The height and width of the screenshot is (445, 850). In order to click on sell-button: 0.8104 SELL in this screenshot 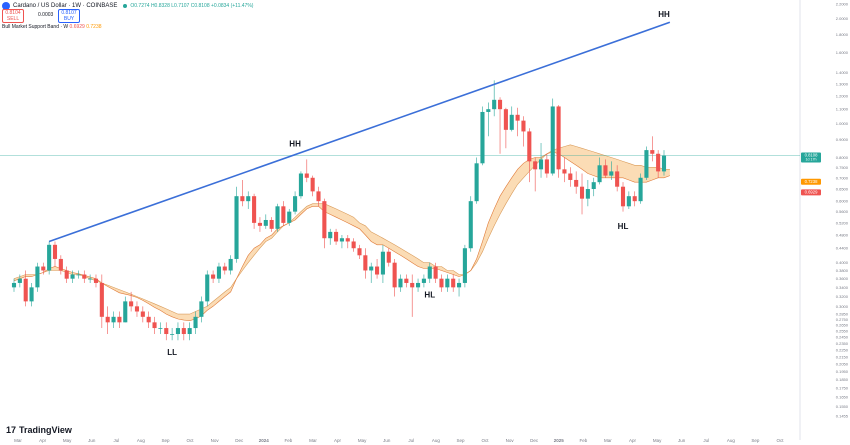, I will do `click(13, 16)`.